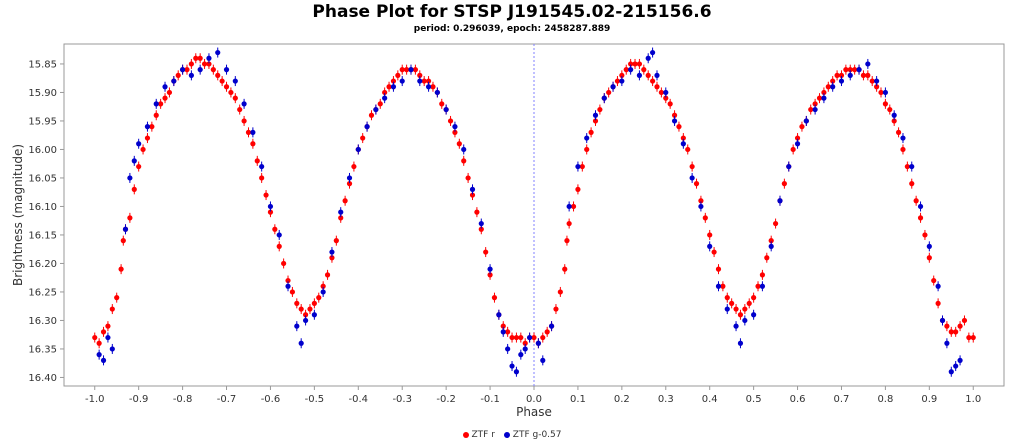 The width and height of the screenshot is (1024, 448). I want to click on y-tick-label: 16.15, so click(42, 235).